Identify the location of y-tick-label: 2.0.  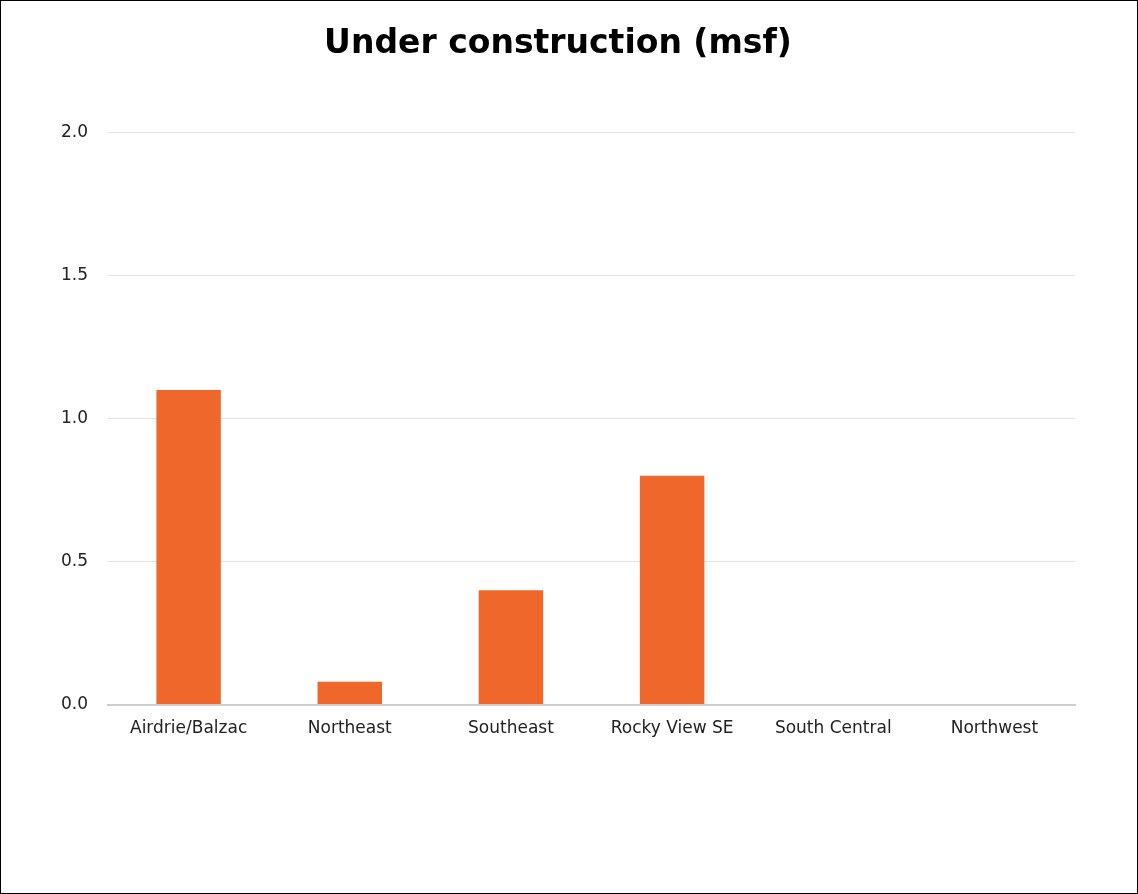
(74, 131).